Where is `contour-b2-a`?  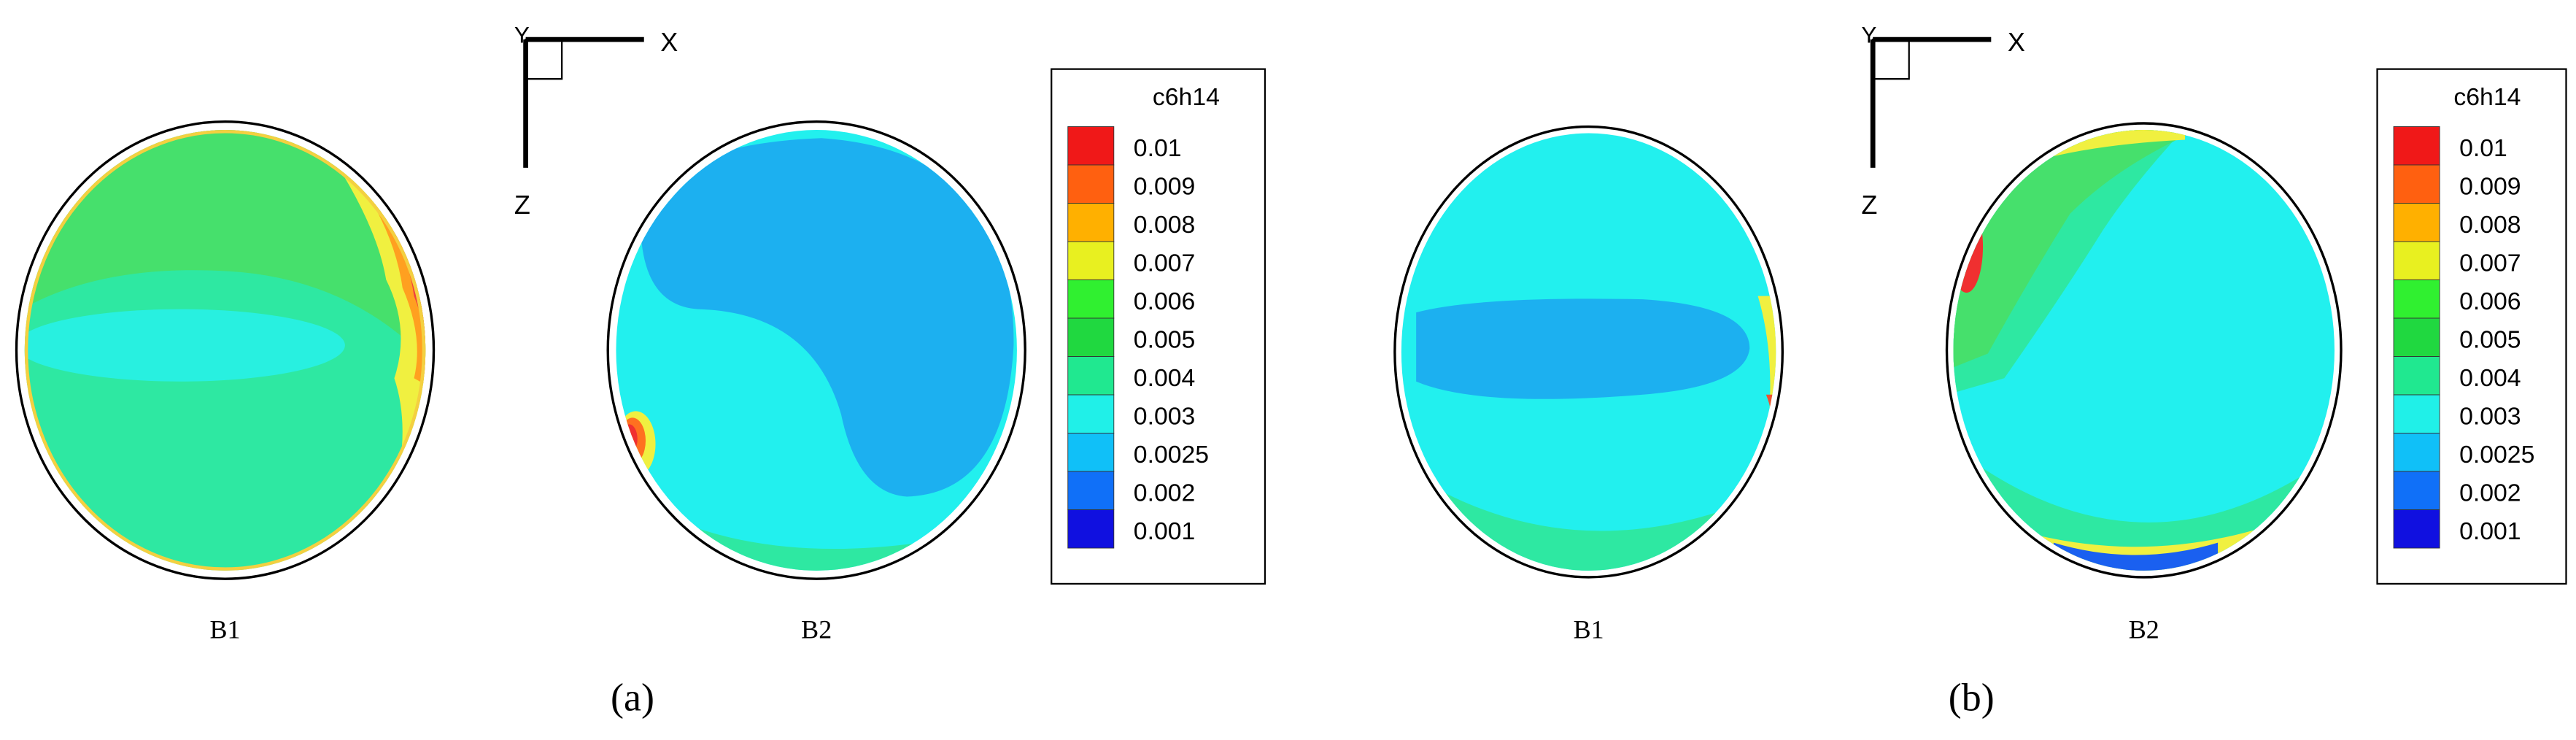 contour-b2-a is located at coordinates (816, 350).